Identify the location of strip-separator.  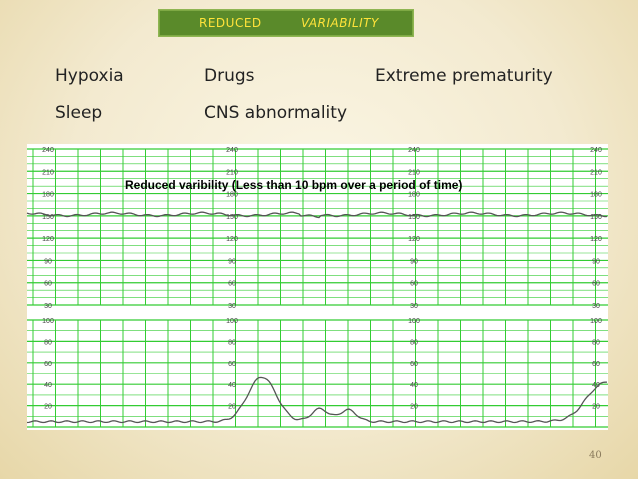
(317, 312).